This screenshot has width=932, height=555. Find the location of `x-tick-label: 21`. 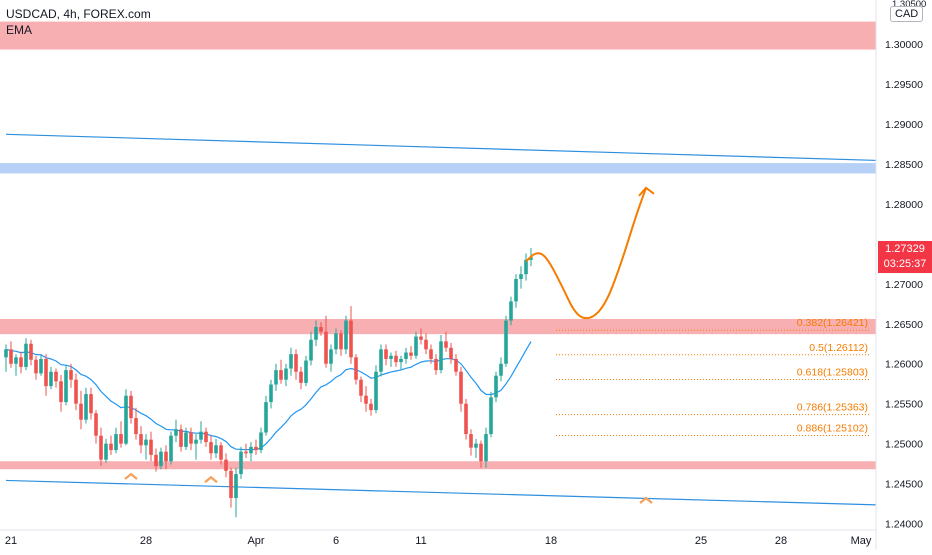

x-tick-label: 21 is located at coordinates (11, 541).